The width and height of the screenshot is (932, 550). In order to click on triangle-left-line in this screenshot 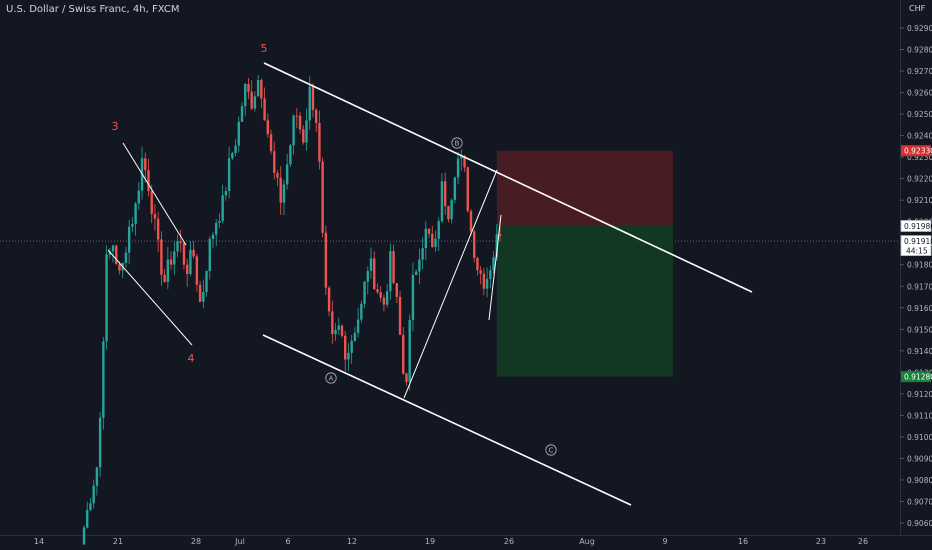, I will do `click(450, 284)`.